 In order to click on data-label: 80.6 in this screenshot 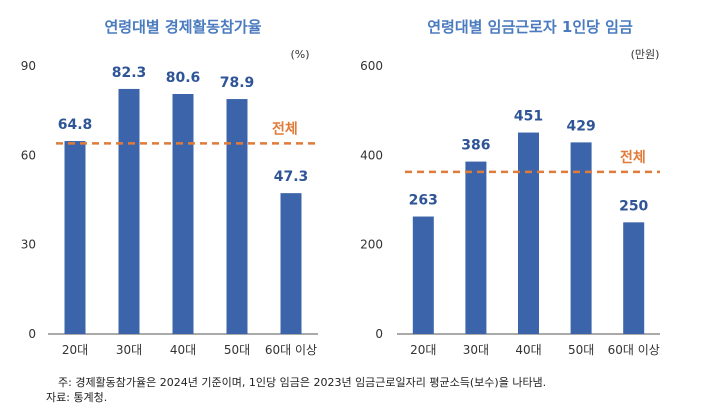, I will do `click(183, 78)`.